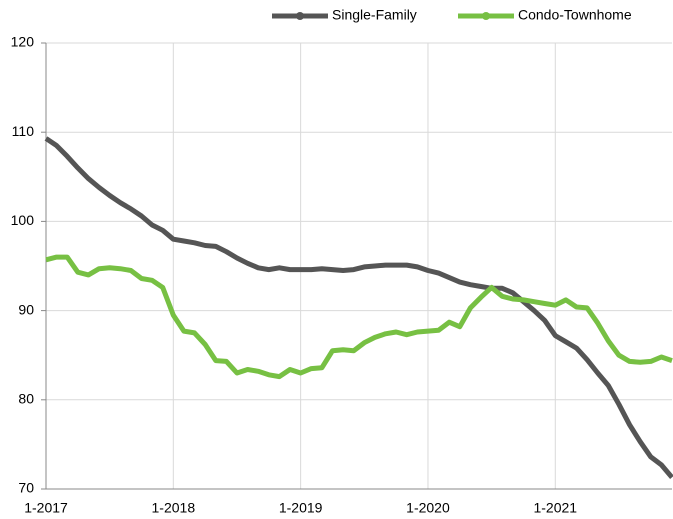 The image size is (673, 519). What do you see at coordinates (26, 488) in the screenshot?
I see `y-tick-label: 70` at bounding box center [26, 488].